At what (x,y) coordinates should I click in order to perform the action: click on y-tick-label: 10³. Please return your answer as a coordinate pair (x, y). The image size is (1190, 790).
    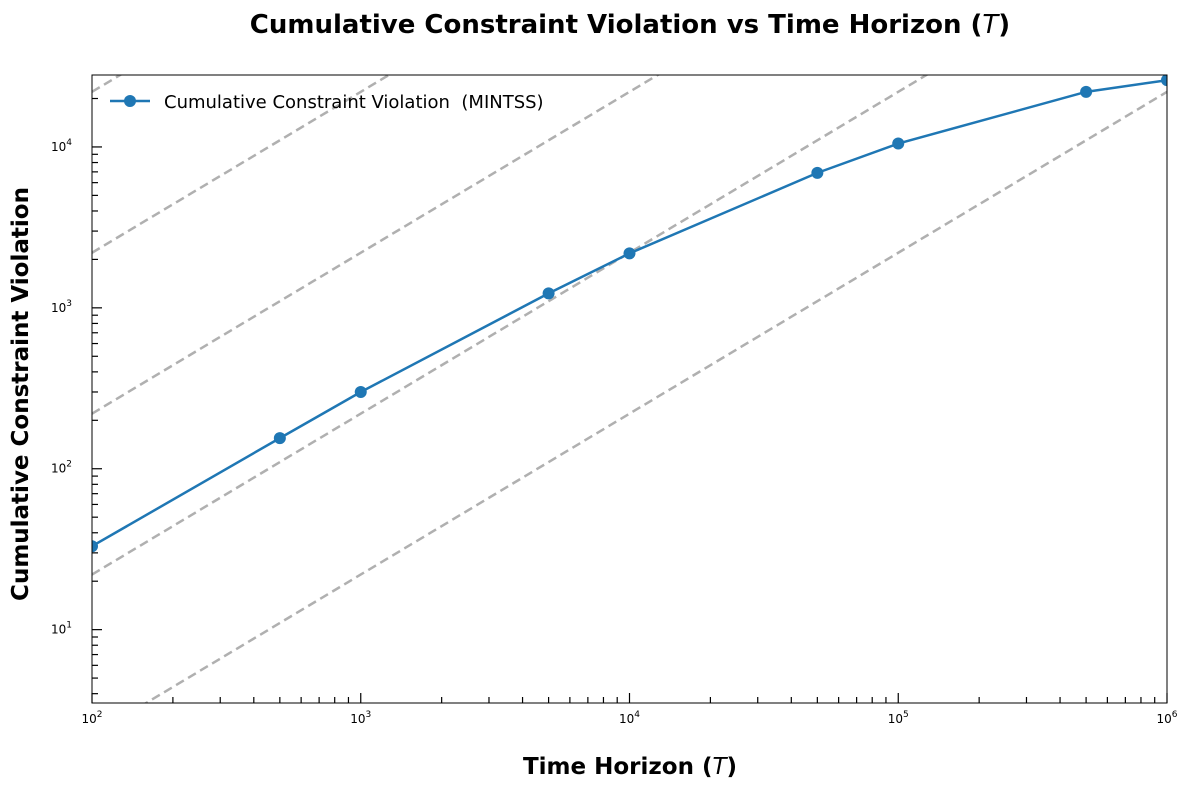
    Looking at the image, I should click on (61, 307).